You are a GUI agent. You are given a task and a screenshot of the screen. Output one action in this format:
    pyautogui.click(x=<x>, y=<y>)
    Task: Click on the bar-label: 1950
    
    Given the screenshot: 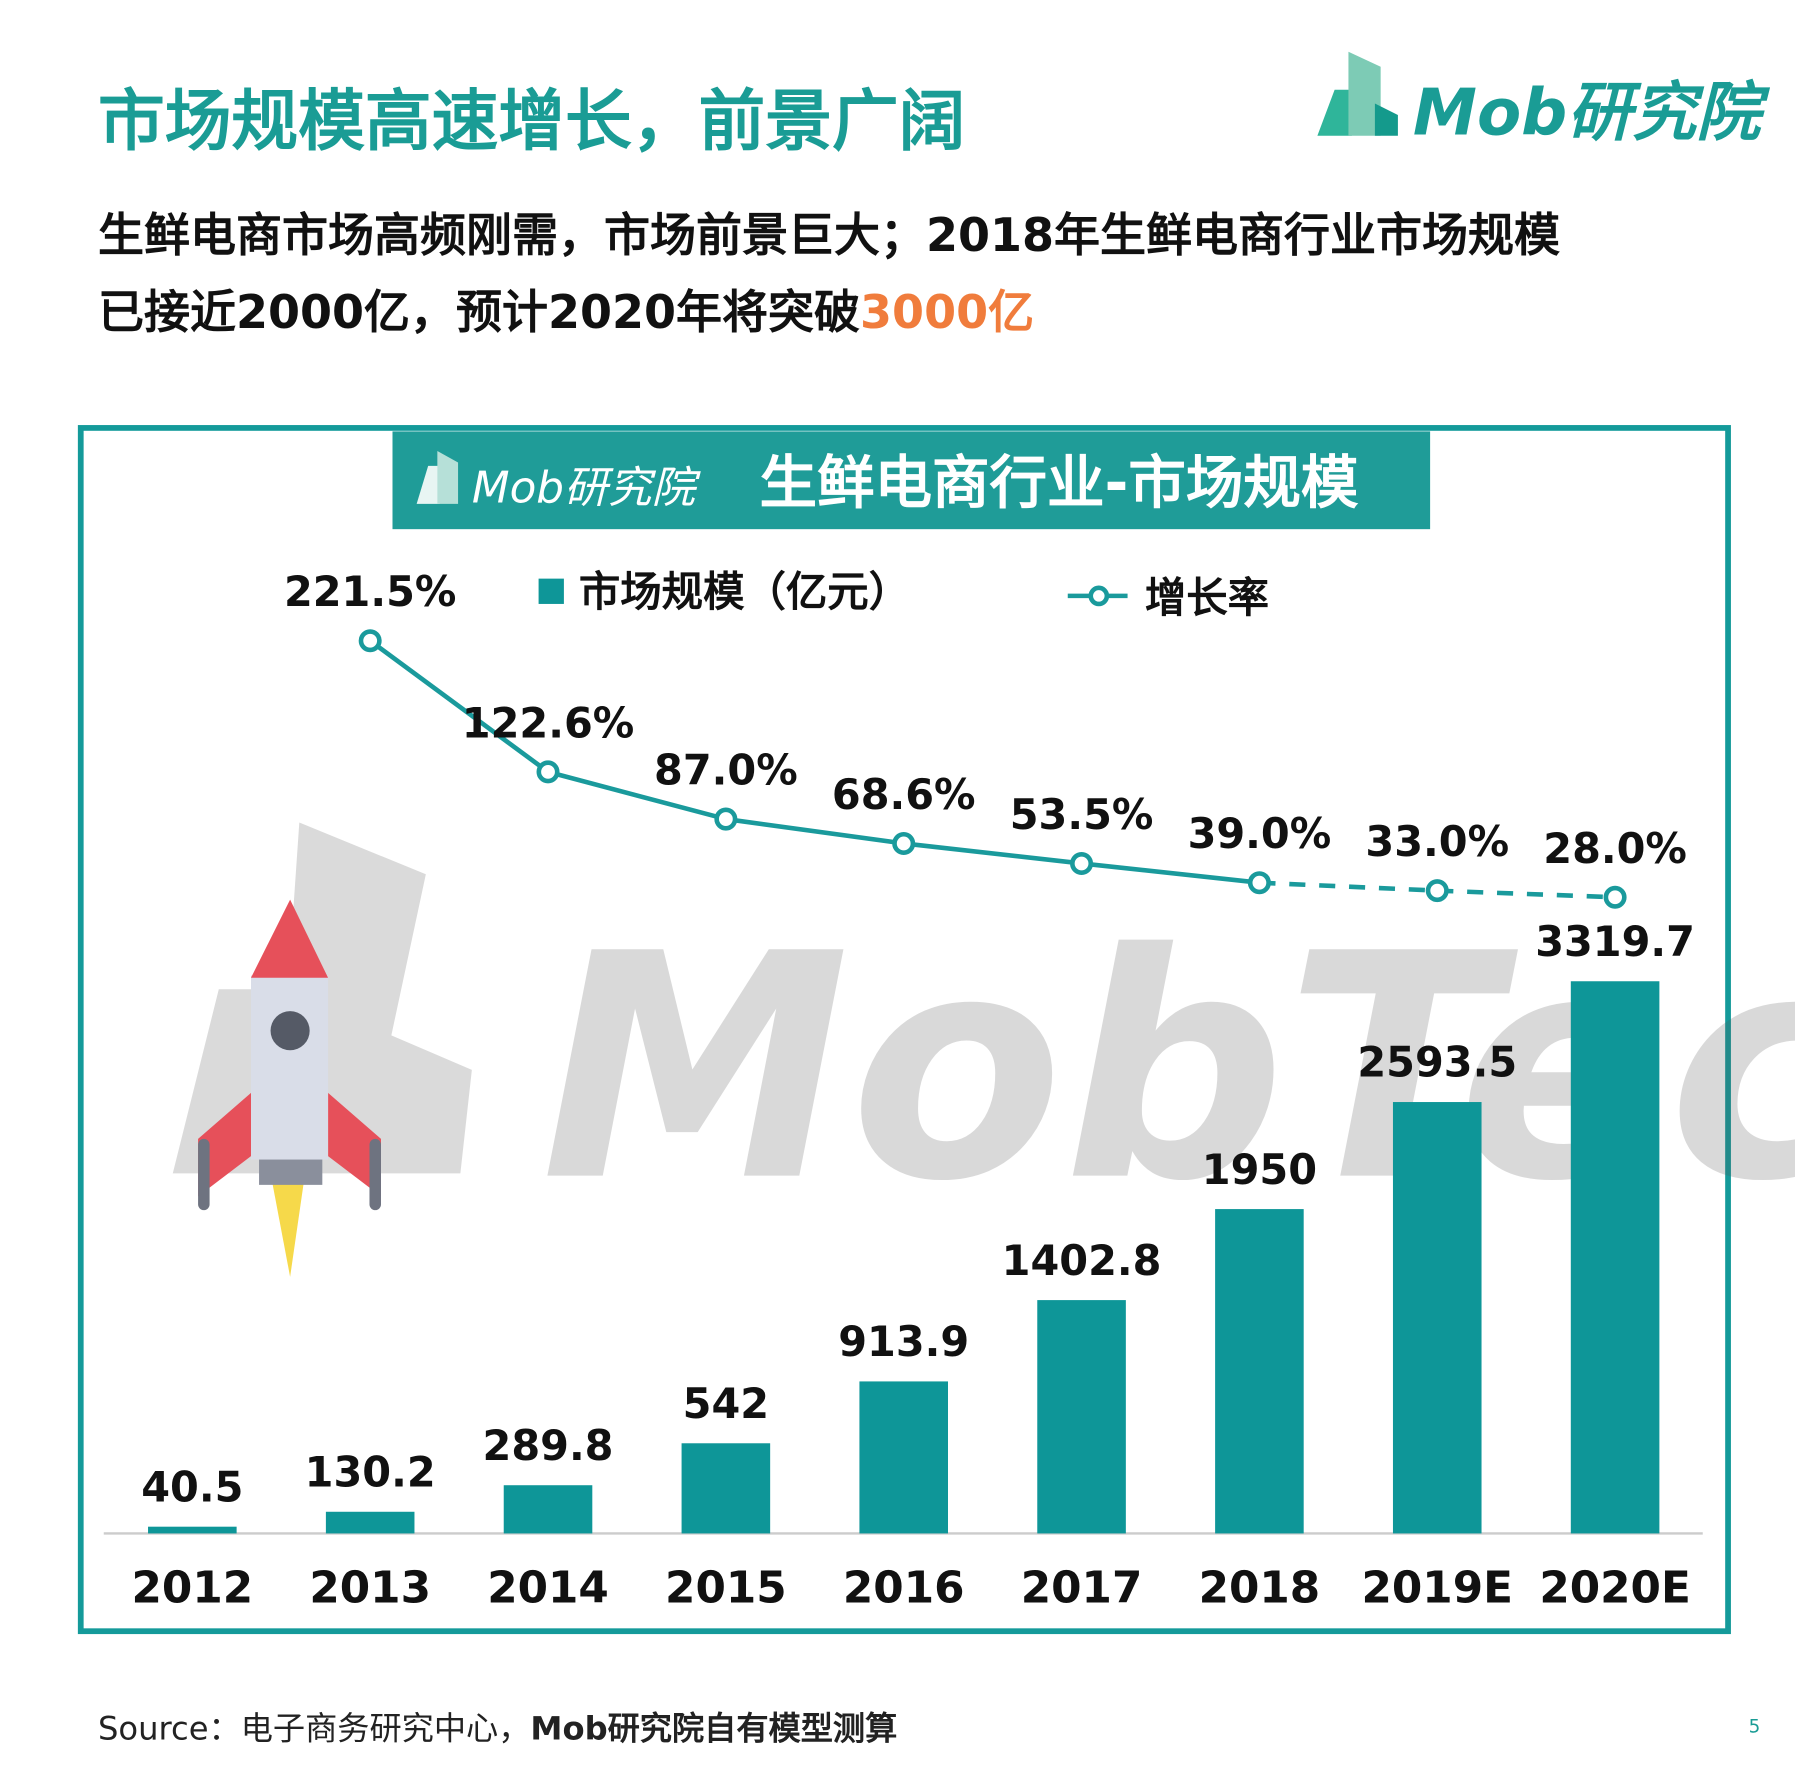 What is the action you would take?
    pyautogui.click(x=1259, y=1170)
    